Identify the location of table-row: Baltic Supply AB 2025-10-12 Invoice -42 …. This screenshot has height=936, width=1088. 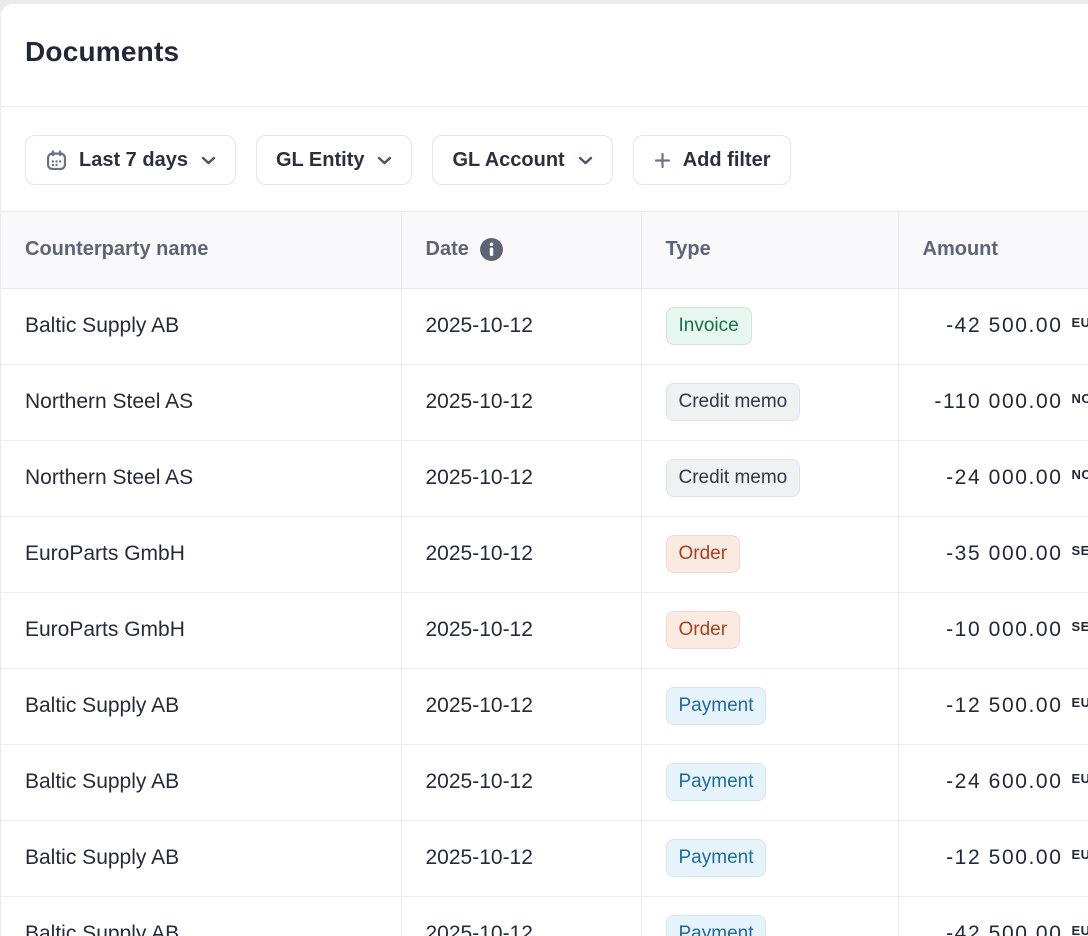
(544, 326).